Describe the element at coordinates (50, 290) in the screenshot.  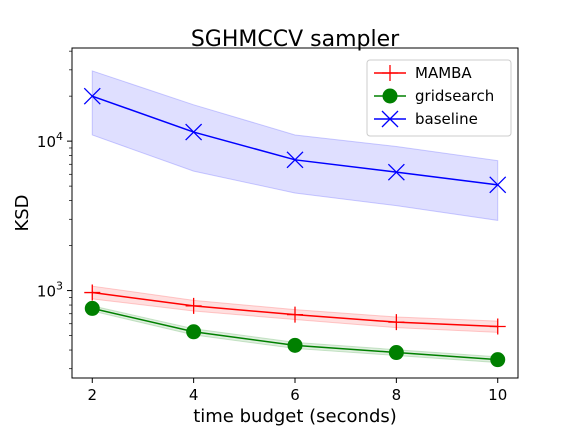
I see `y-tick-label: 10³` at that location.